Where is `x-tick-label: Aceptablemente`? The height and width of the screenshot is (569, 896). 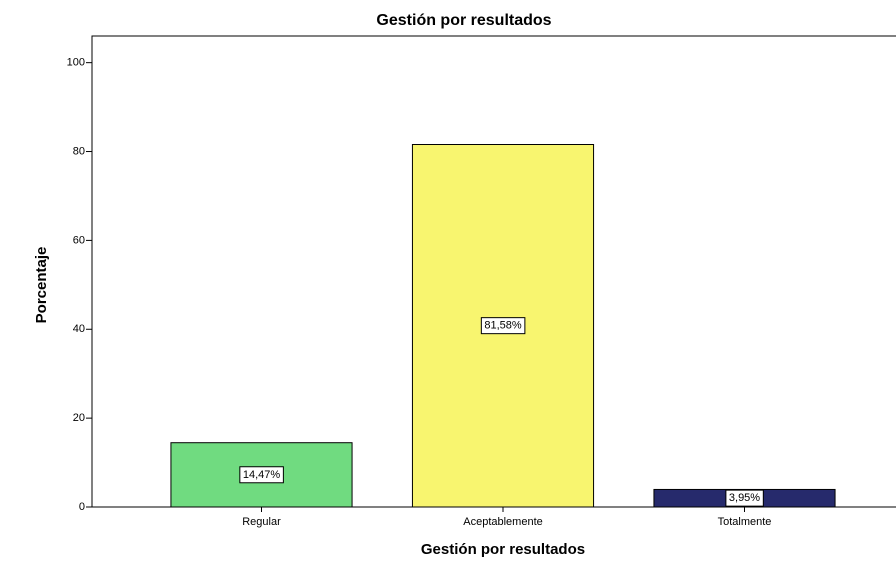 x-tick-label: Aceptablemente is located at coordinates (503, 522).